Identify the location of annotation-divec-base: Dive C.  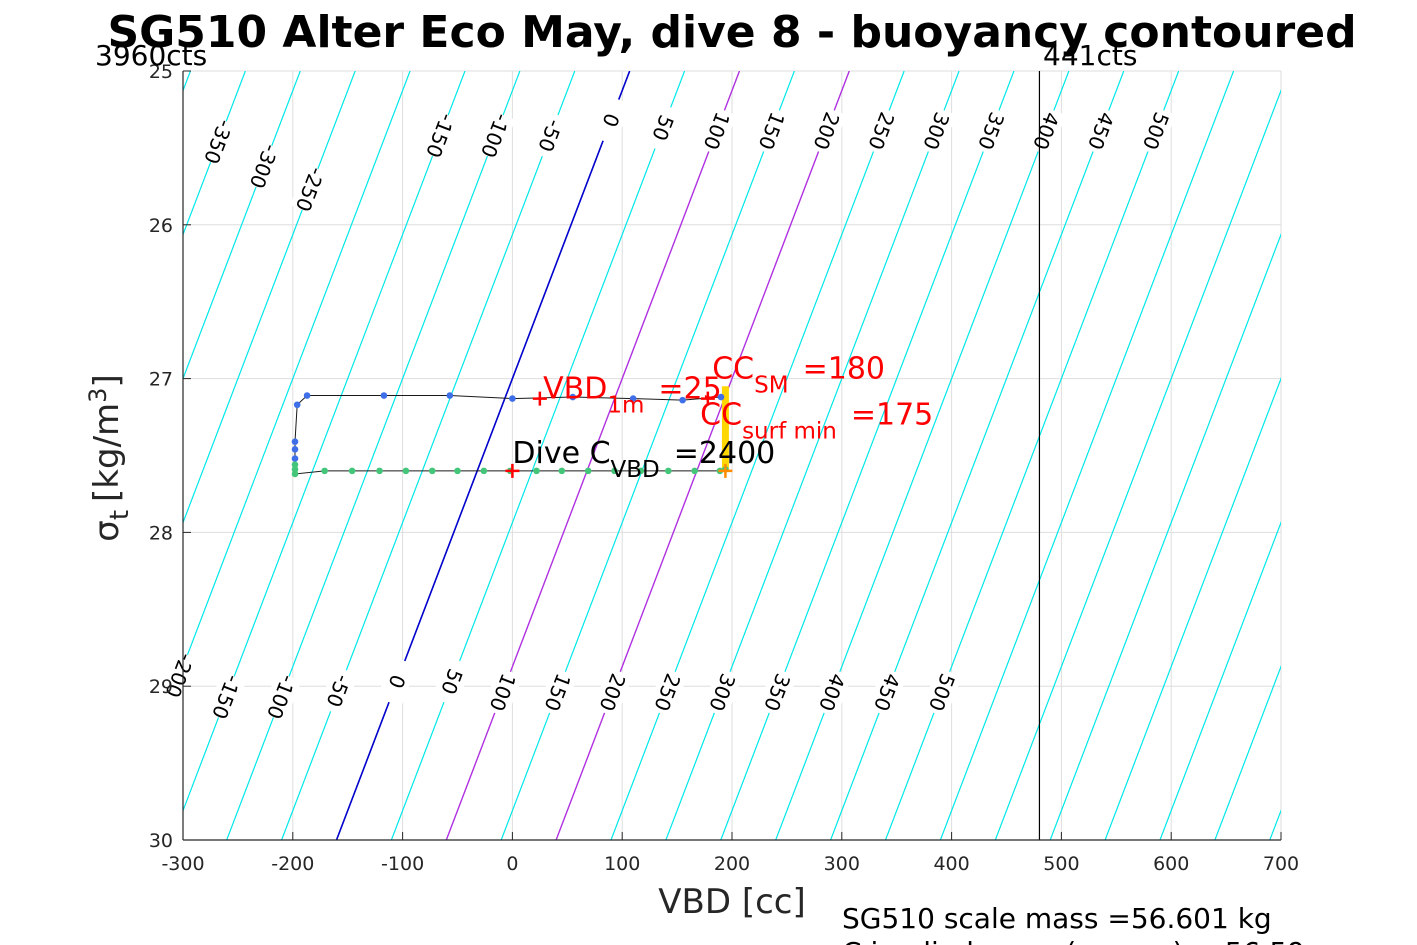
(561, 453).